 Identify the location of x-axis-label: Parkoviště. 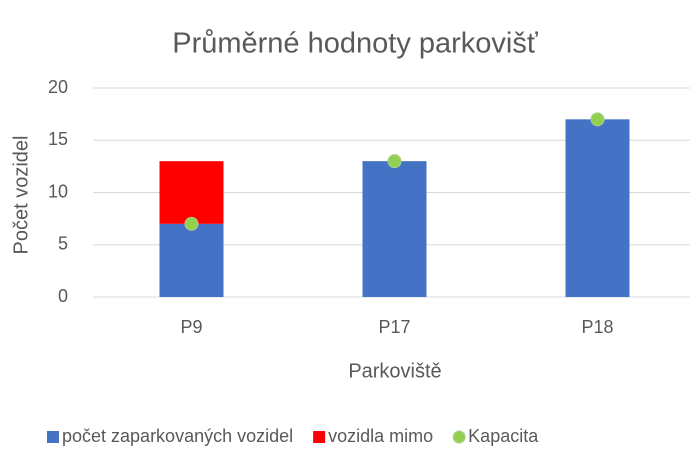
(394, 371).